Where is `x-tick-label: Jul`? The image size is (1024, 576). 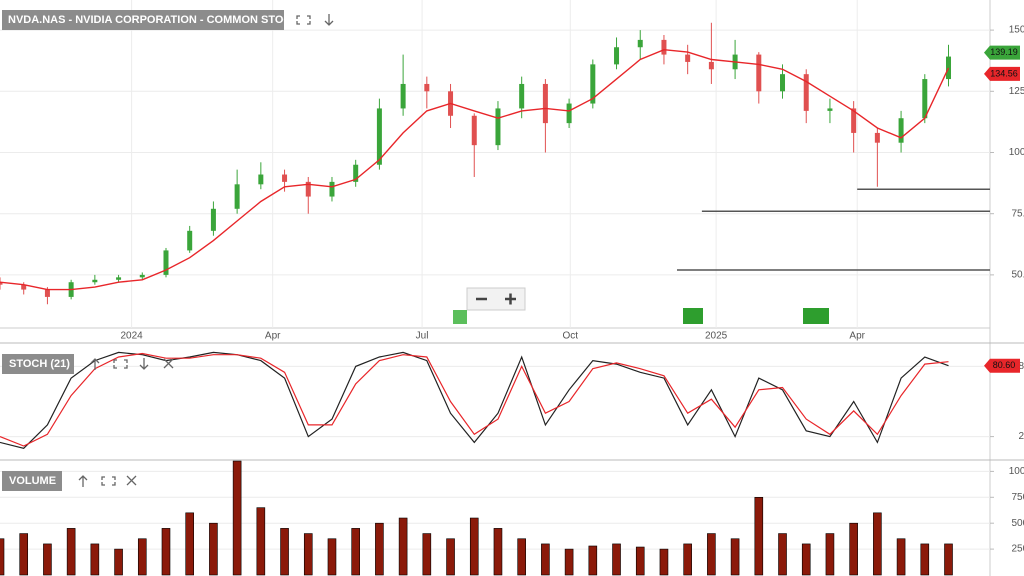 x-tick-label: Jul is located at coordinates (422, 336).